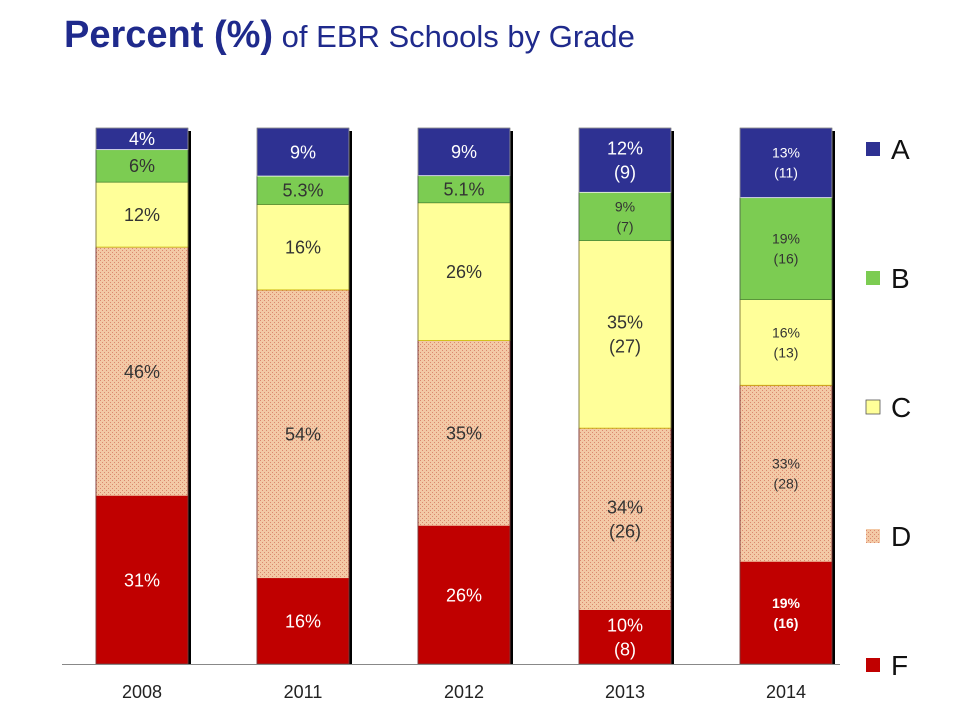 This screenshot has width=960, height=720. I want to click on data-label-c-2014-line1: 16%, so click(786, 332).